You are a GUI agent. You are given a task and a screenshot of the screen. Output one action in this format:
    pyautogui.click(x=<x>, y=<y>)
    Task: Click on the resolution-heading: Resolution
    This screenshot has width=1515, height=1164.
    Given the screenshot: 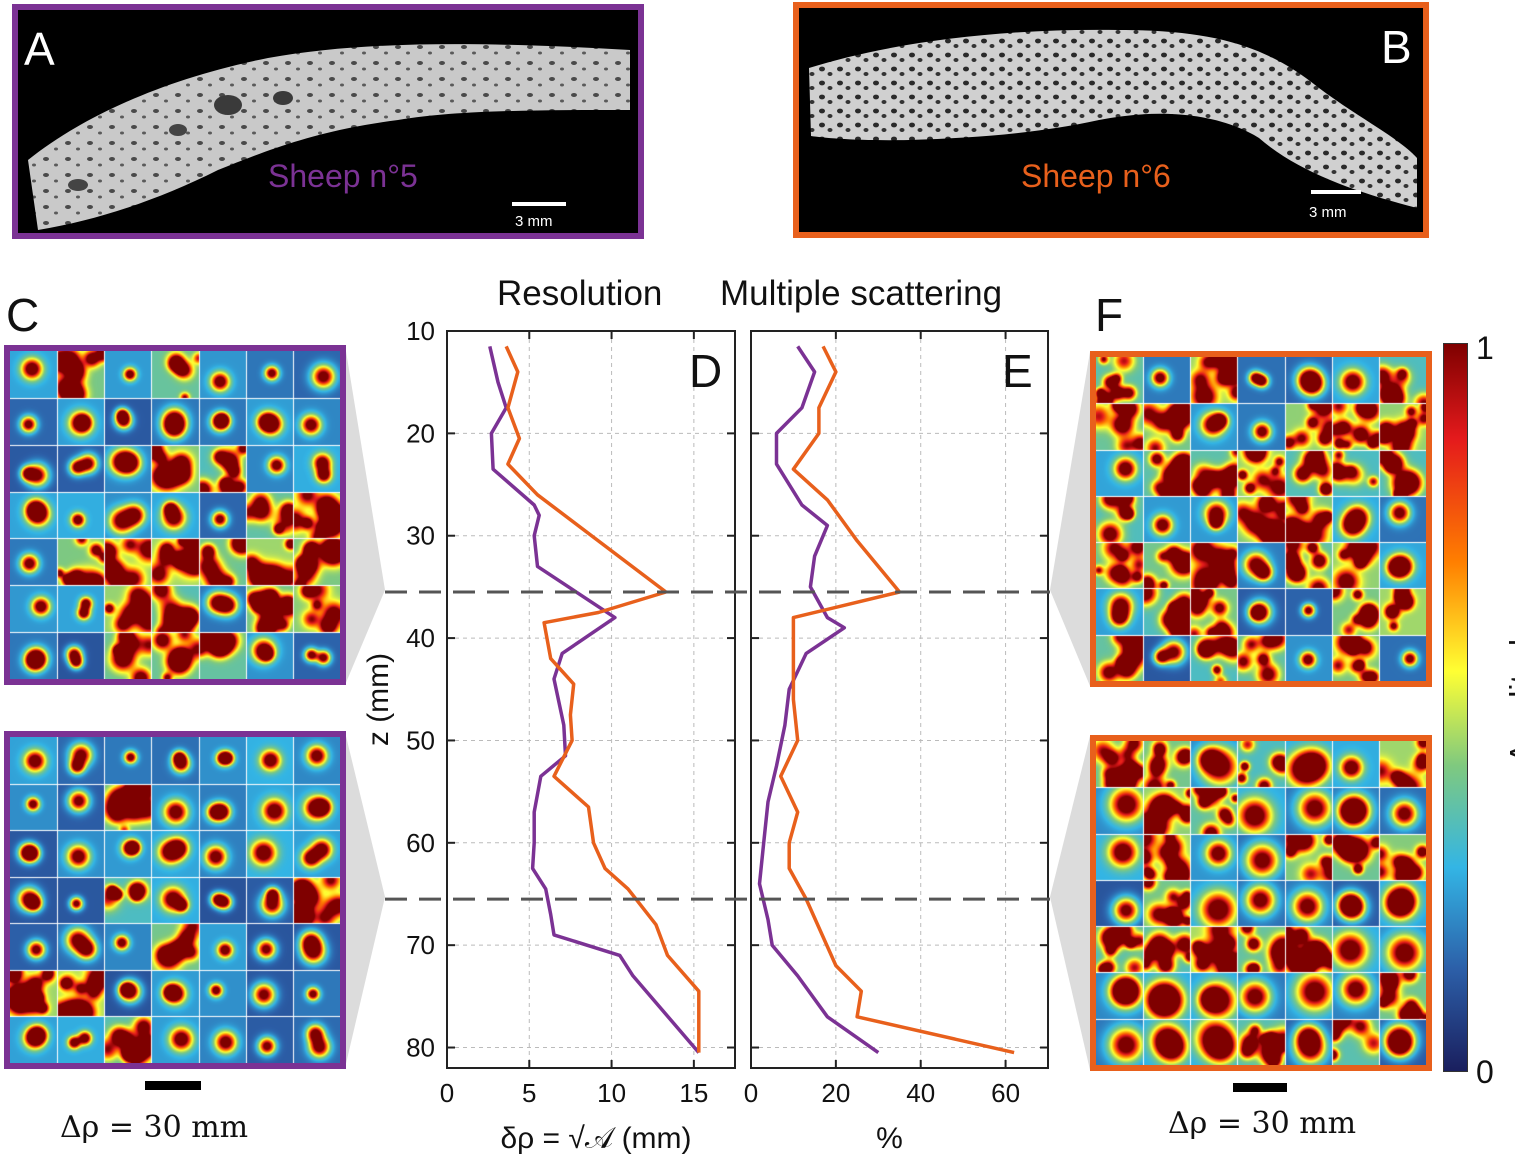 What is the action you would take?
    pyautogui.click(x=580, y=293)
    